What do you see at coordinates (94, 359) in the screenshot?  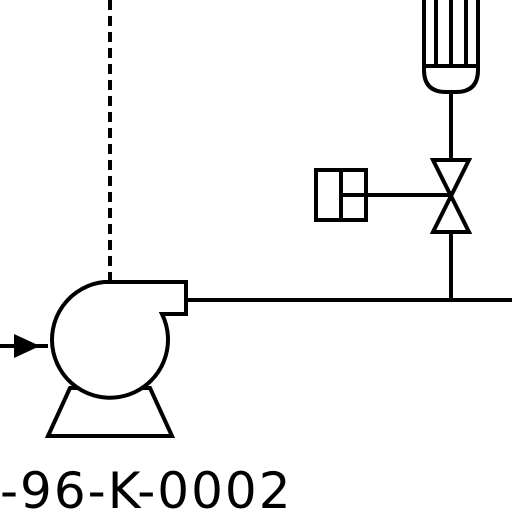 I see `centrifugal-pump-icon` at bounding box center [94, 359].